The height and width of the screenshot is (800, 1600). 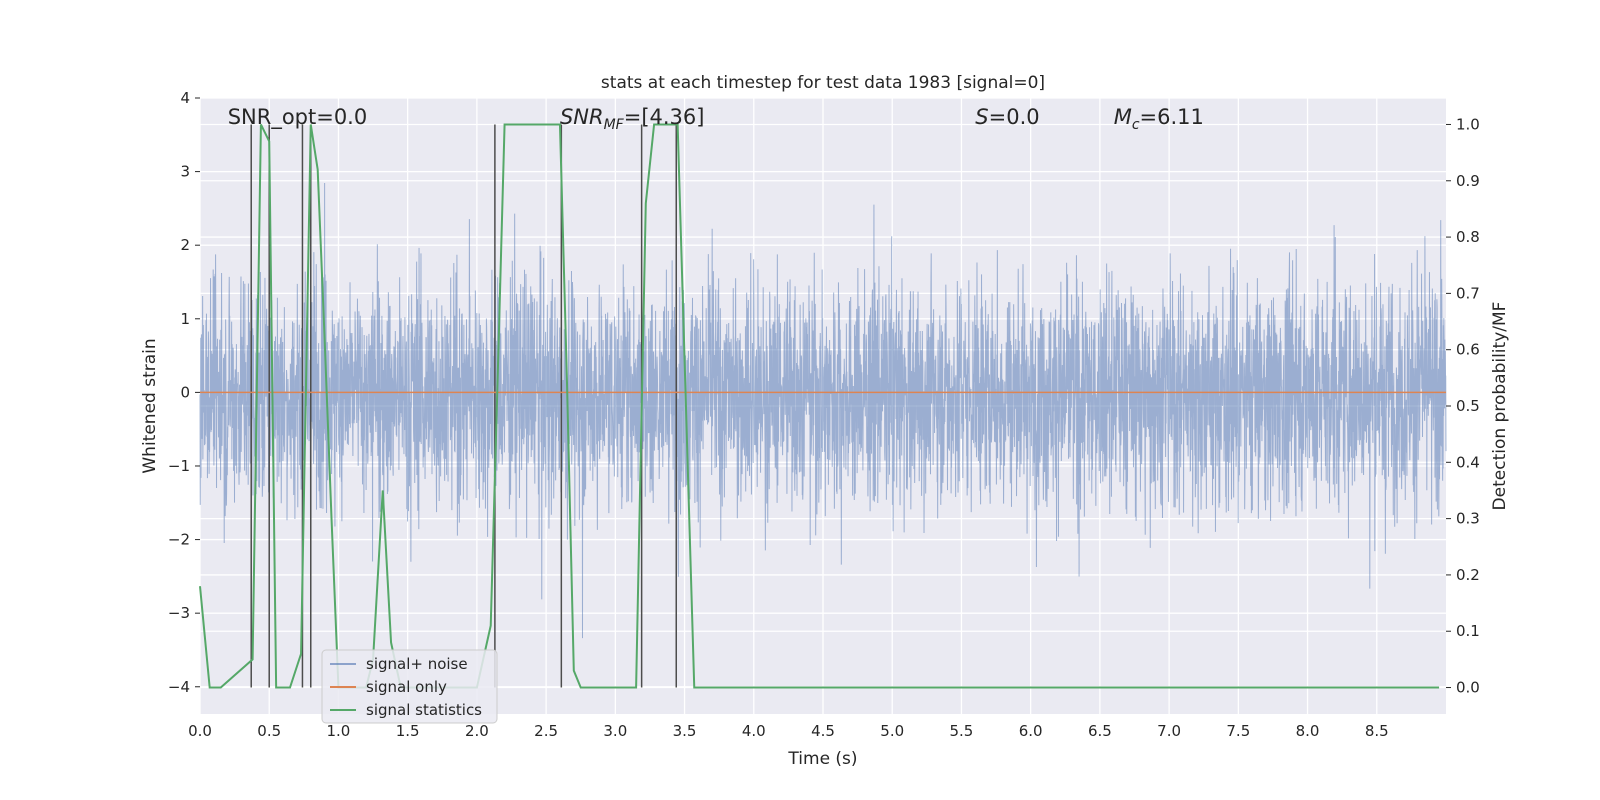 What do you see at coordinates (754, 731) in the screenshot?
I see `x-tick-label: 4.0` at bounding box center [754, 731].